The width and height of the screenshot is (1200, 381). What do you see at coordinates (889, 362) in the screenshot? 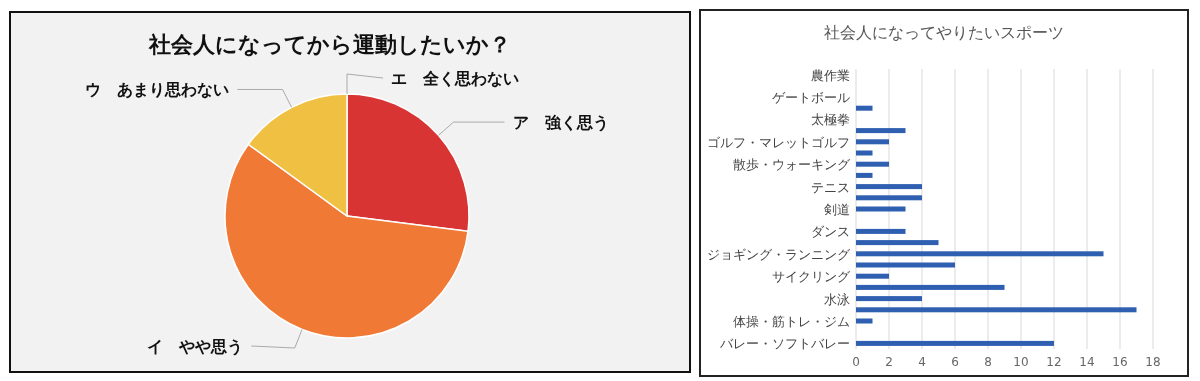
I see `x-tick-label: 2` at bounding box center [889, 362].